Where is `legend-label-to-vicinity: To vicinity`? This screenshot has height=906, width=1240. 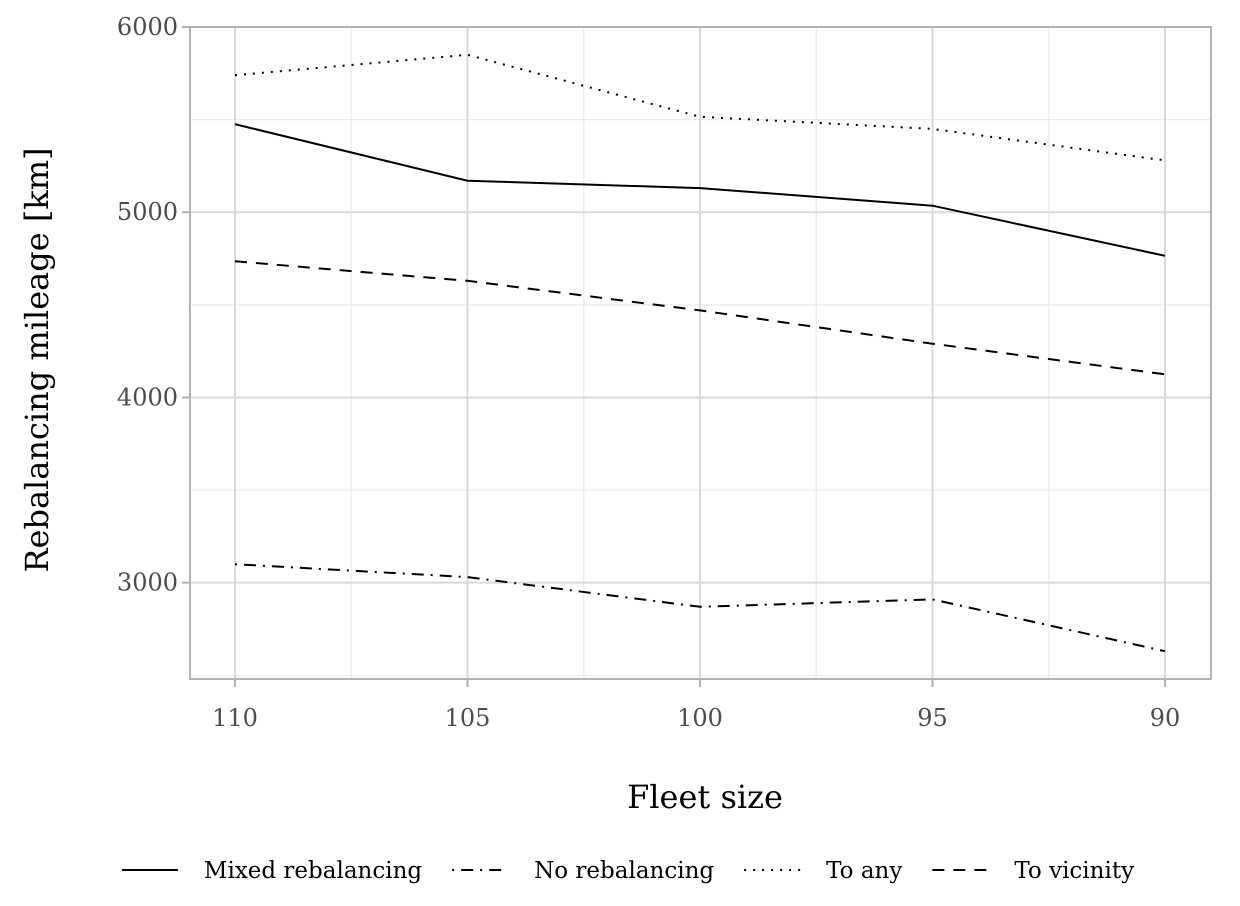 legend-label-to-vicinity: To vicinity is located at coordinates (1074, 871).